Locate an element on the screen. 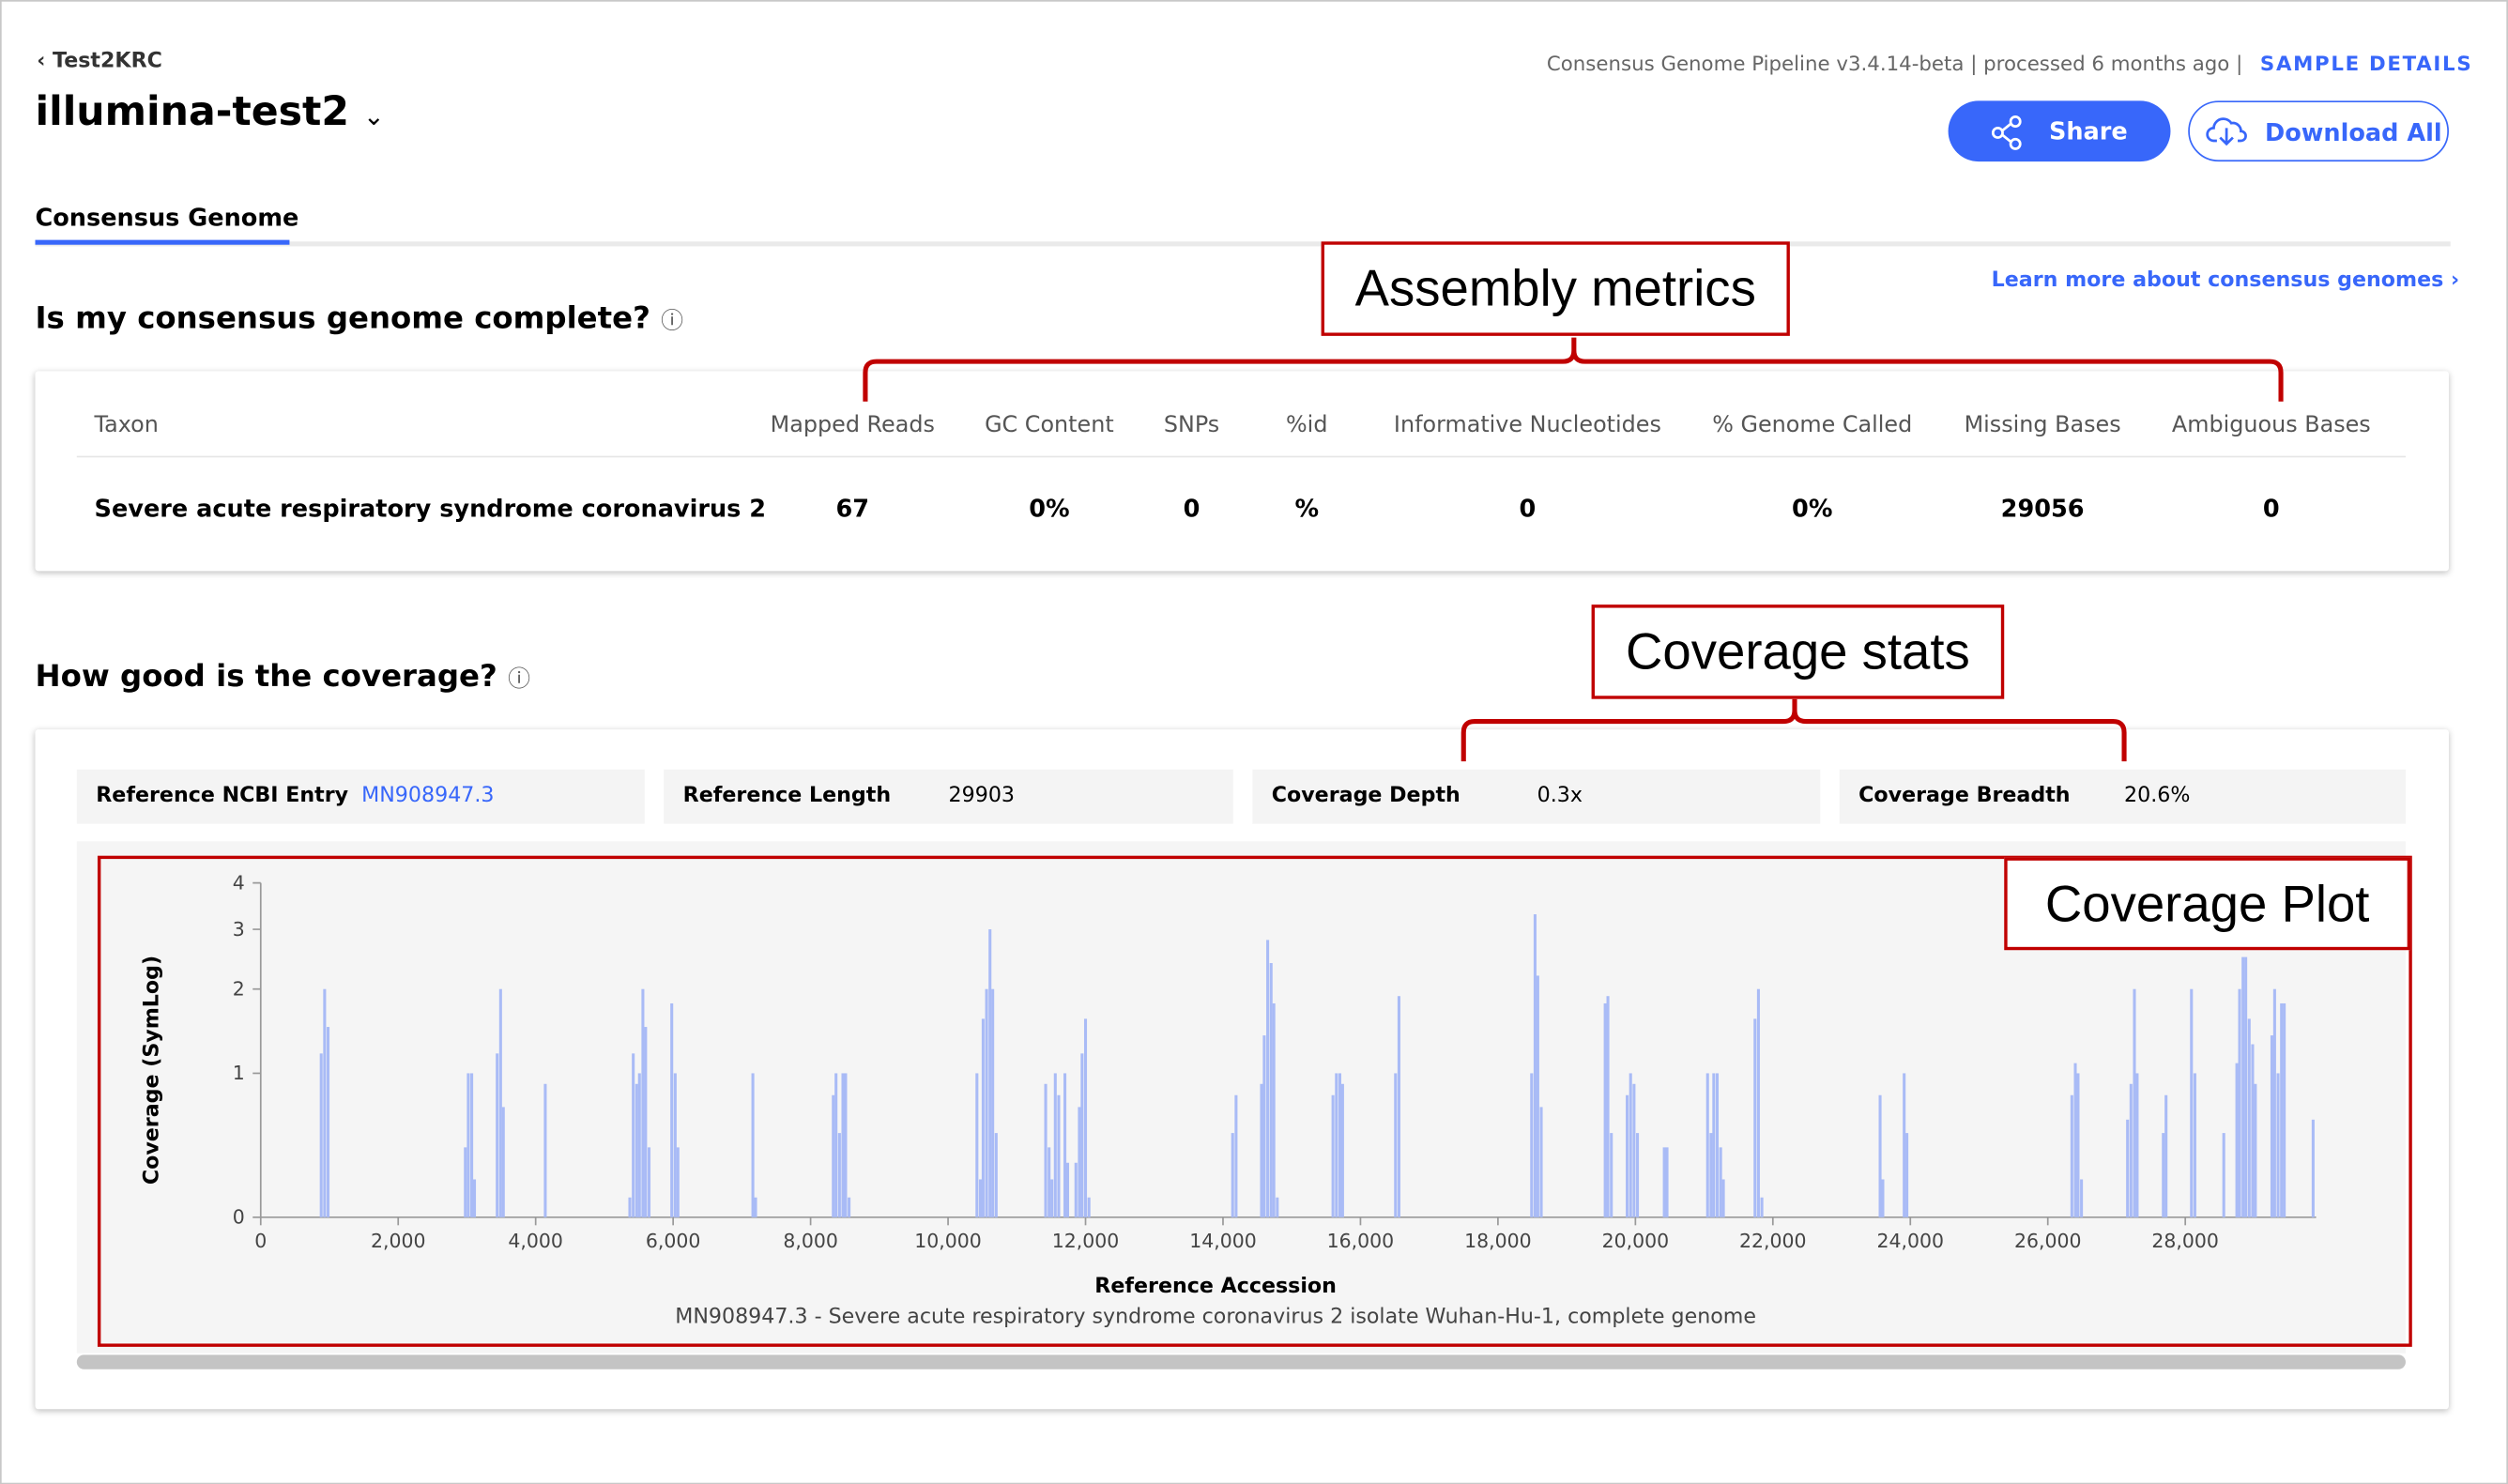 This screenshot has width=2508, height=1484. stat-link: MN908947.3 is located at coordinates (428, 796).